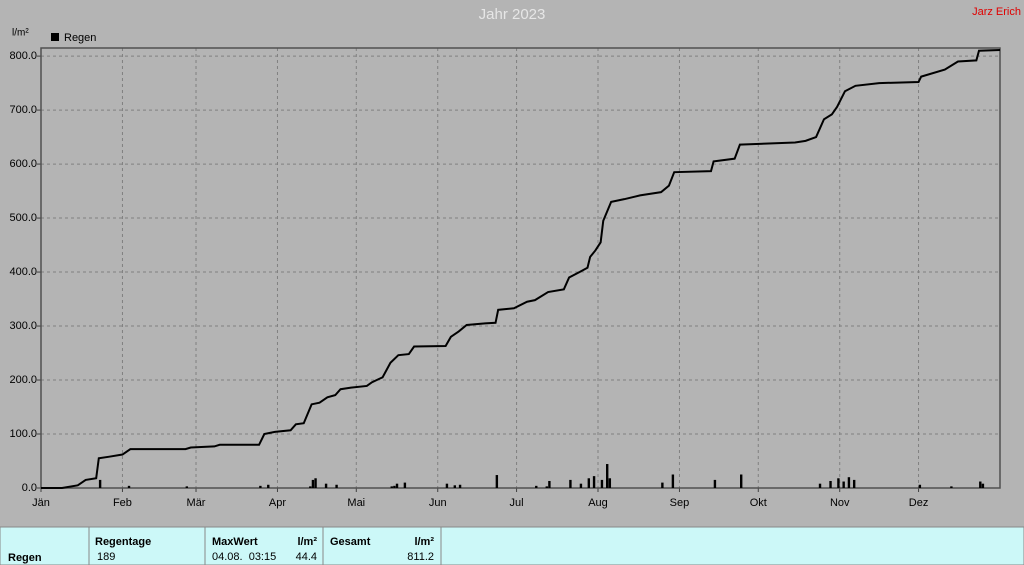  I want to click on y-tick-label: 100.0, so click(23, 434).